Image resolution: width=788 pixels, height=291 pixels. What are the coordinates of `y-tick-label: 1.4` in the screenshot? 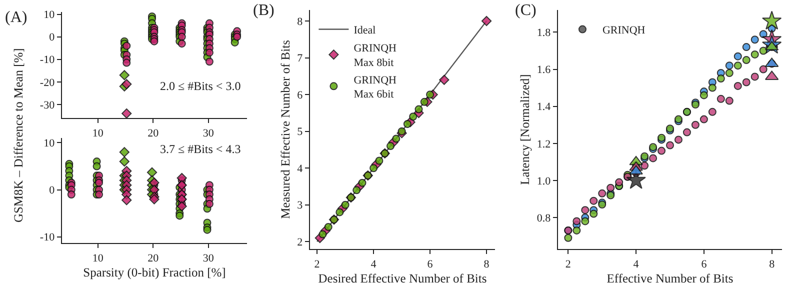 It's located at (544, 107).